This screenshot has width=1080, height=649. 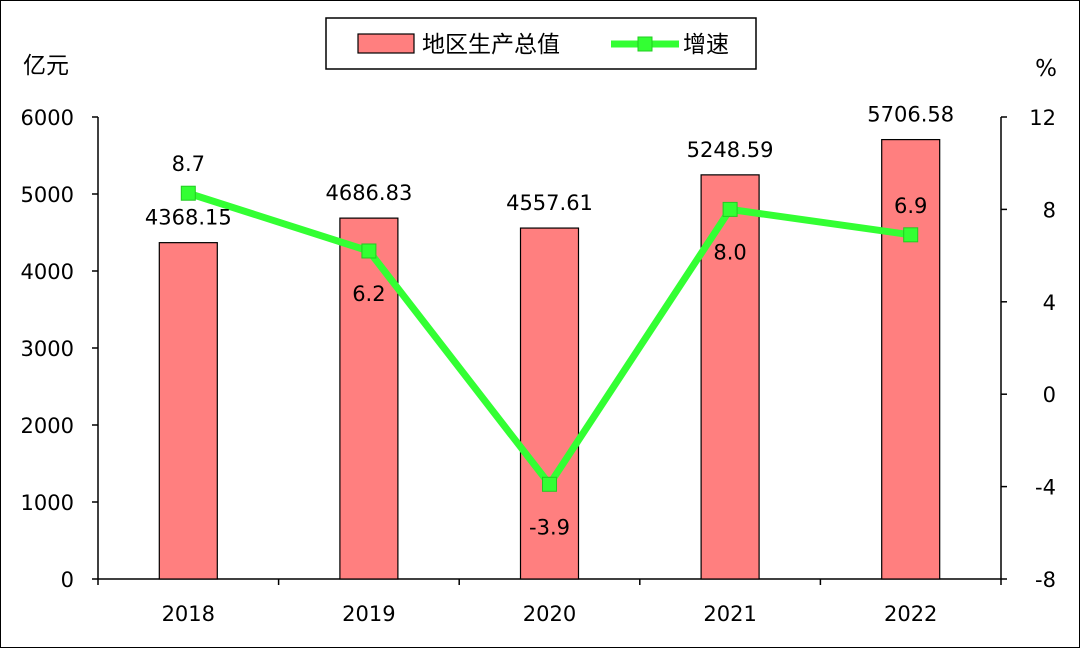 What do you see at coordinates (368, 614) in the screenshot?
I see `x-tick-label: 2019` at bounding box center [368, 614].